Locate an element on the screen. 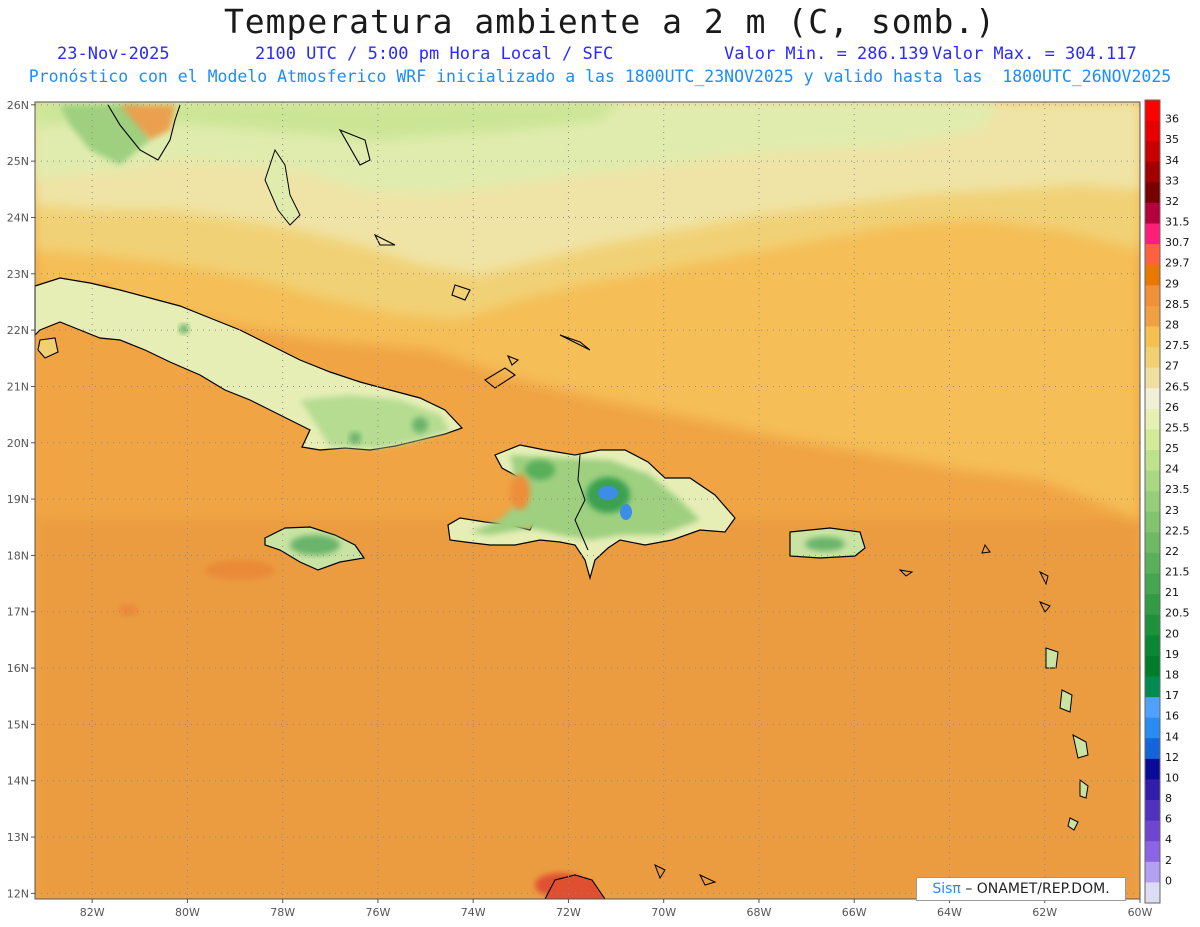 Image resolution: width=1200 pixels, height=927 pixels. lon-tick-label: 70W is located at coordinates (663, 912).